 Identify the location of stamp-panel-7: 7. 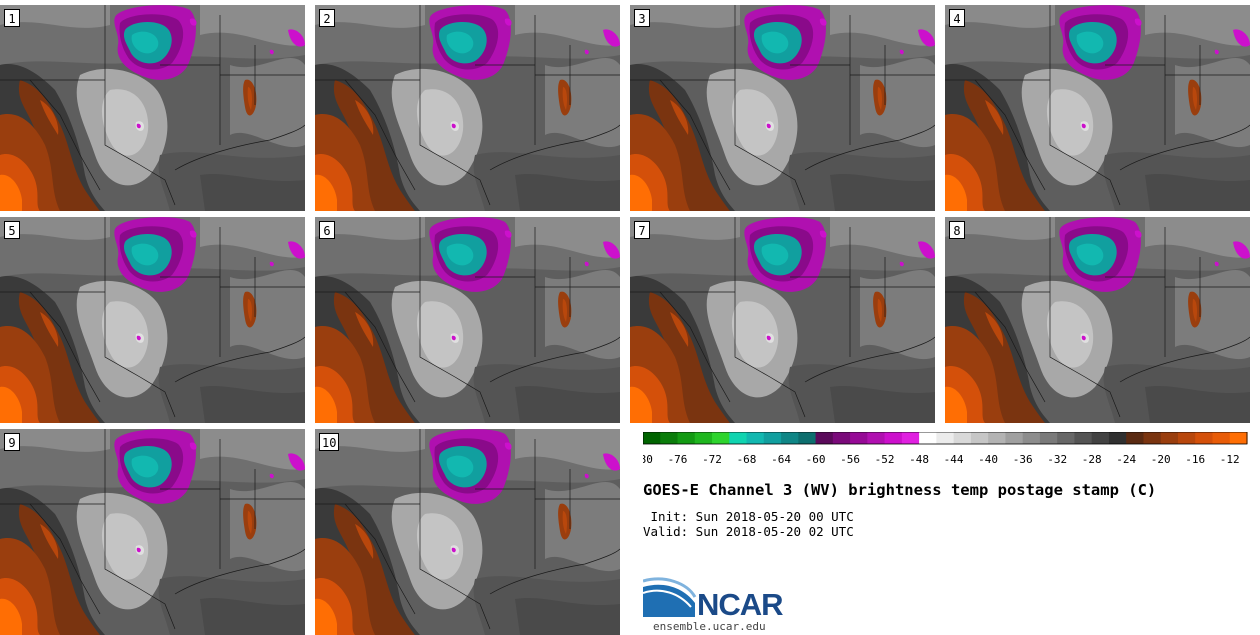
(782, 320).